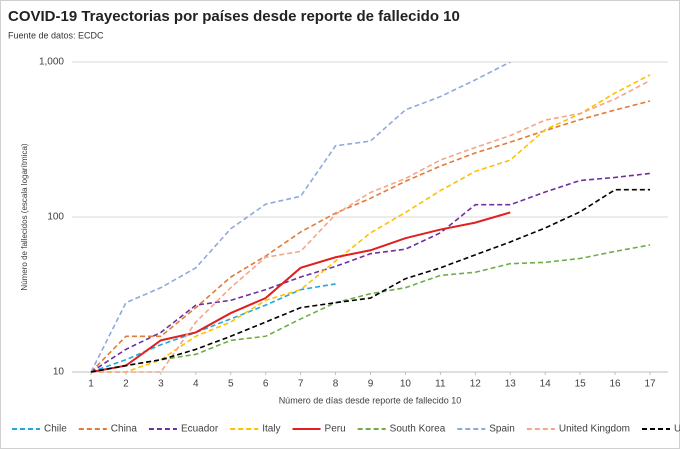 This screenshot has width=680, height=449. Describe the element at coordinates (546, 384) in the screenshot. I see `x-tick-label: 14` at that location.